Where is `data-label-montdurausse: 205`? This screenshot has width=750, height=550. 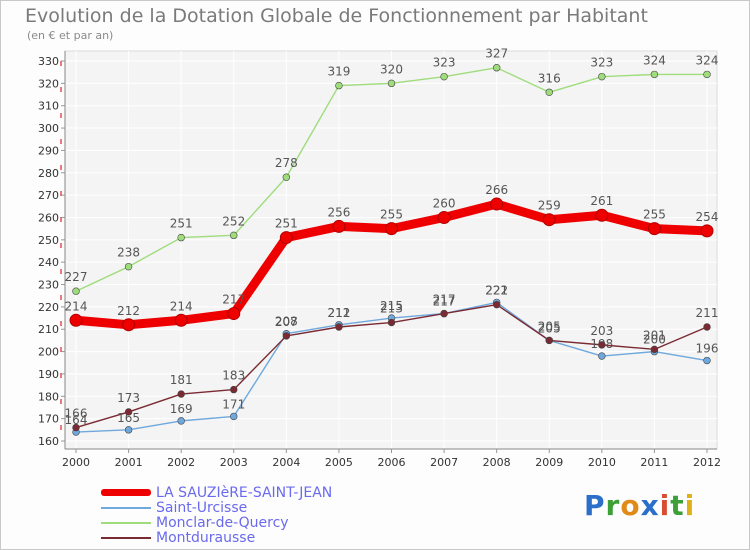
data-label-montdurausse: 205 is located at coordinates (549, 326).